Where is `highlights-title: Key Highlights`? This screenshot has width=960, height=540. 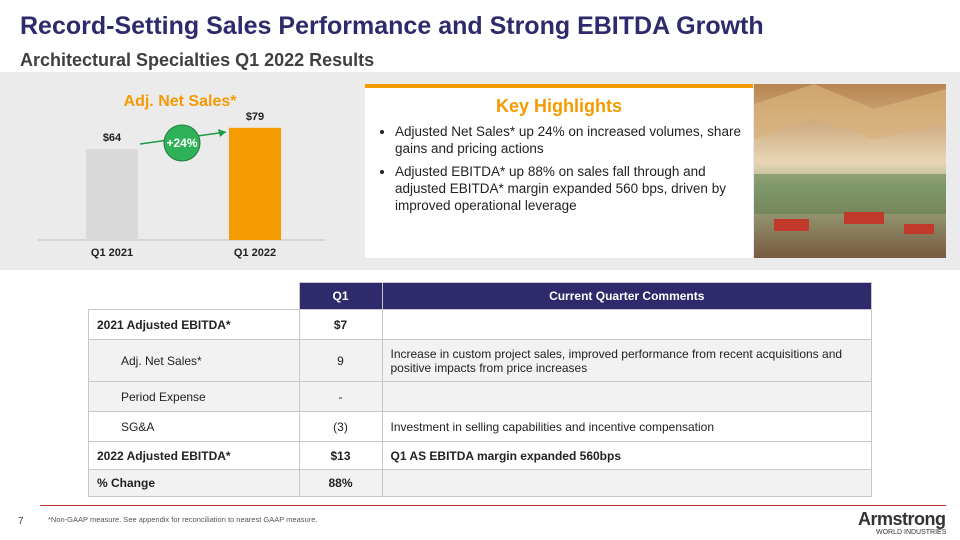
highlights-title: Key Highlights is located at coordinates (558, 106).